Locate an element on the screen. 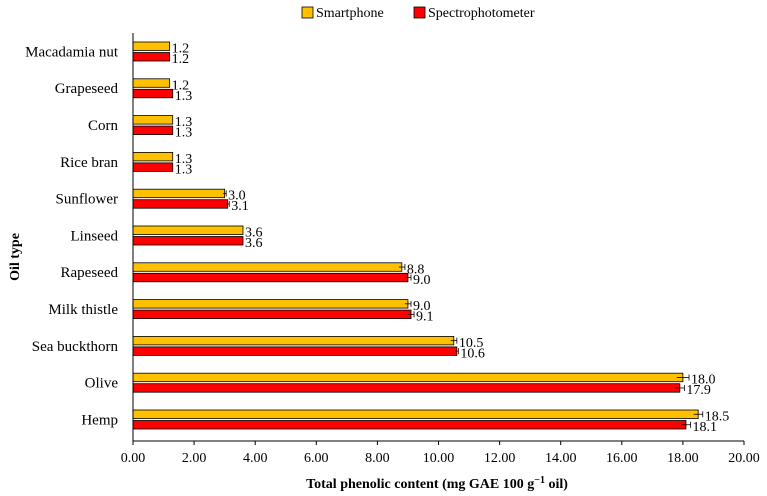 The image size is (767, 496). data-label-spectrophotometer: 9.1 is located at coordinates (425, 317).